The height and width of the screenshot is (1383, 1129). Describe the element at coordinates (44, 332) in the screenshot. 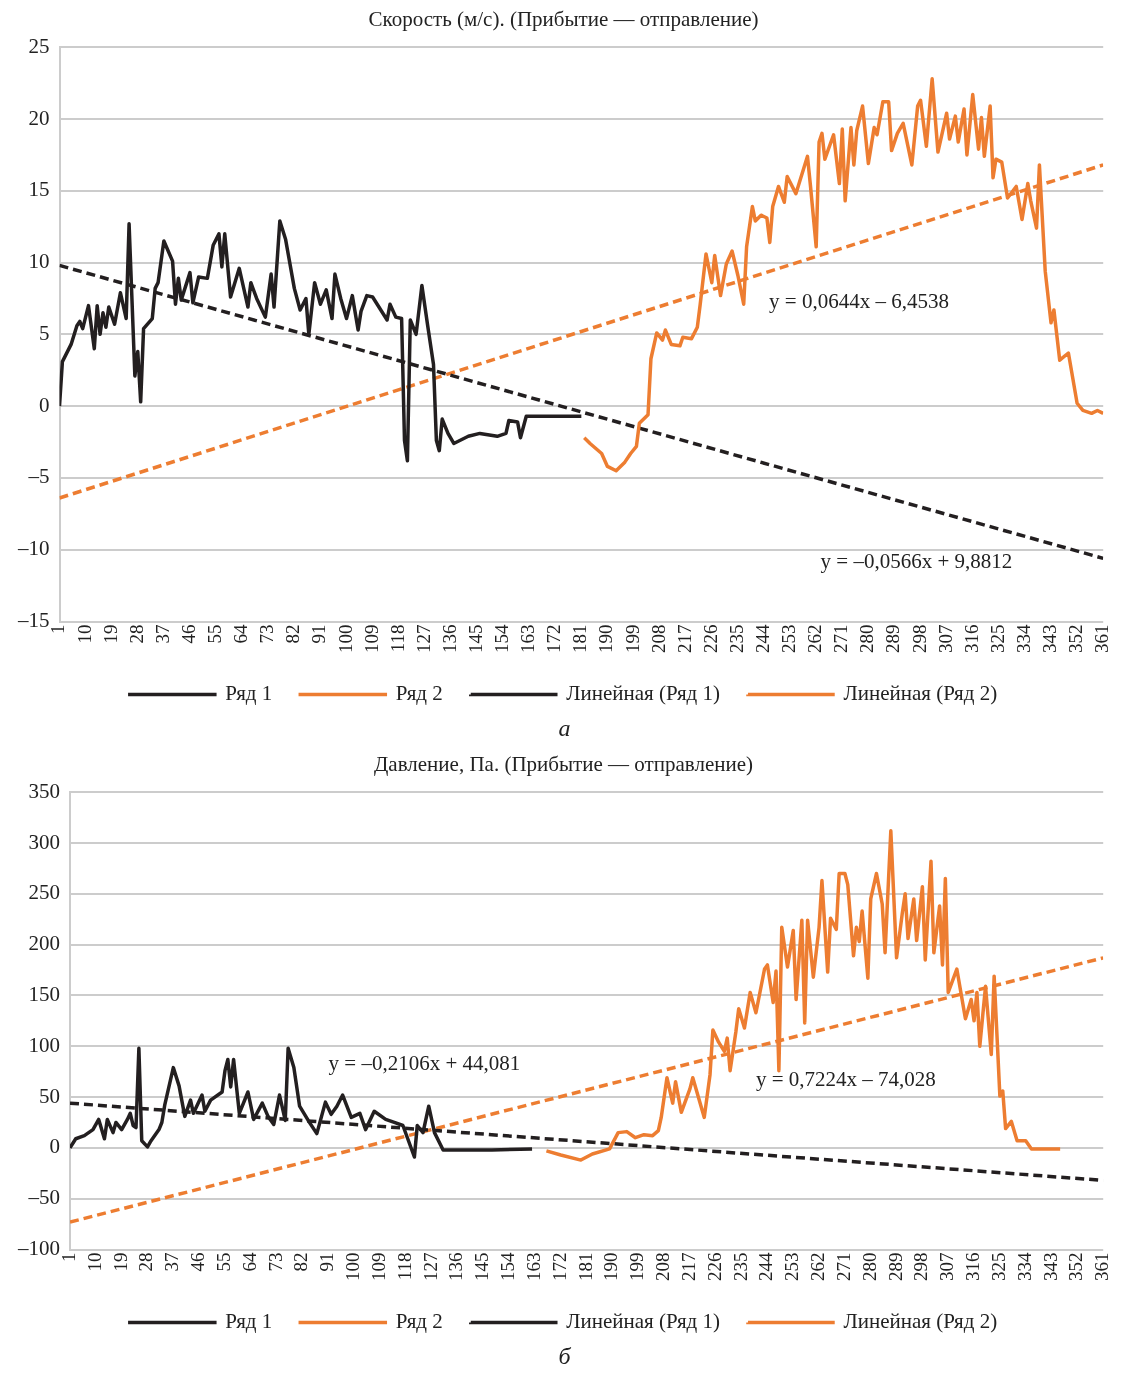

I see `y-tick-label: 5` at that location.